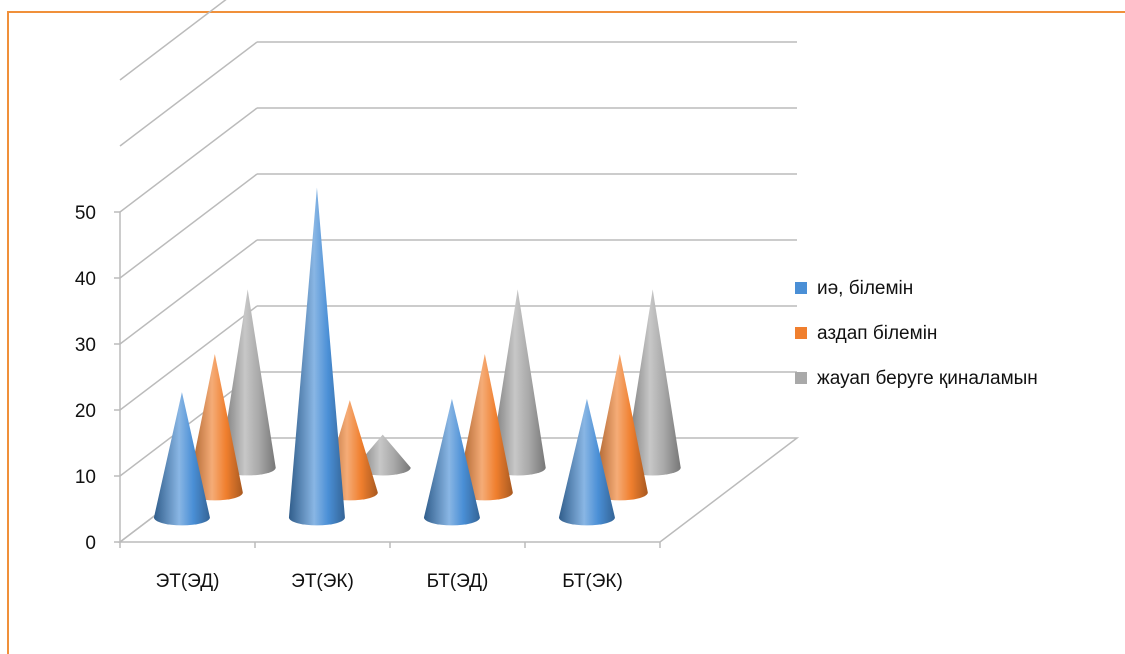 Image resolution: width=1125 pixels, height=654 pixels. Describe the element at coordinates (390, 567) in the screenshot. I see `x-axis-labels: ЭТ(ЭД) ЭТ(ЭК) БТ(ЭД) БТ(ЭК)` at that location.